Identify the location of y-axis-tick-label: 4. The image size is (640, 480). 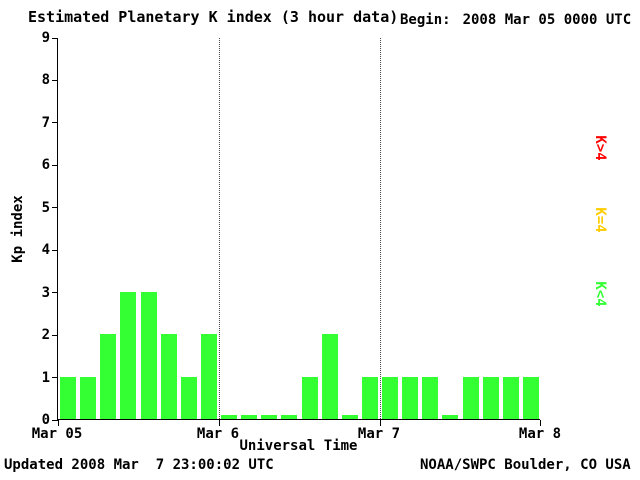
(45, 250).